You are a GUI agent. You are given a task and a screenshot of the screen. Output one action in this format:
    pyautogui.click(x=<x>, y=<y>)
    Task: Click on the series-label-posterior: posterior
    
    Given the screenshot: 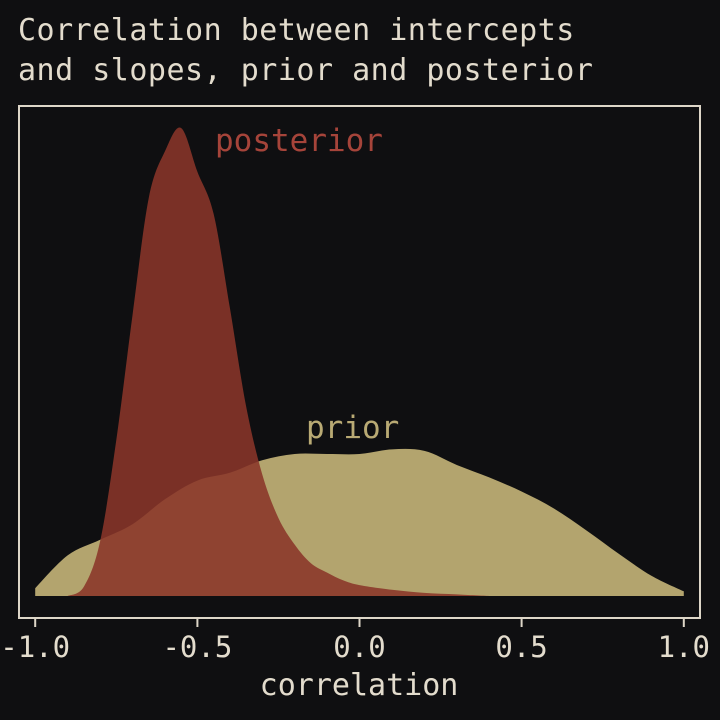 What is the action you would take?
    pyautogui.click(x=299, y=141)
    